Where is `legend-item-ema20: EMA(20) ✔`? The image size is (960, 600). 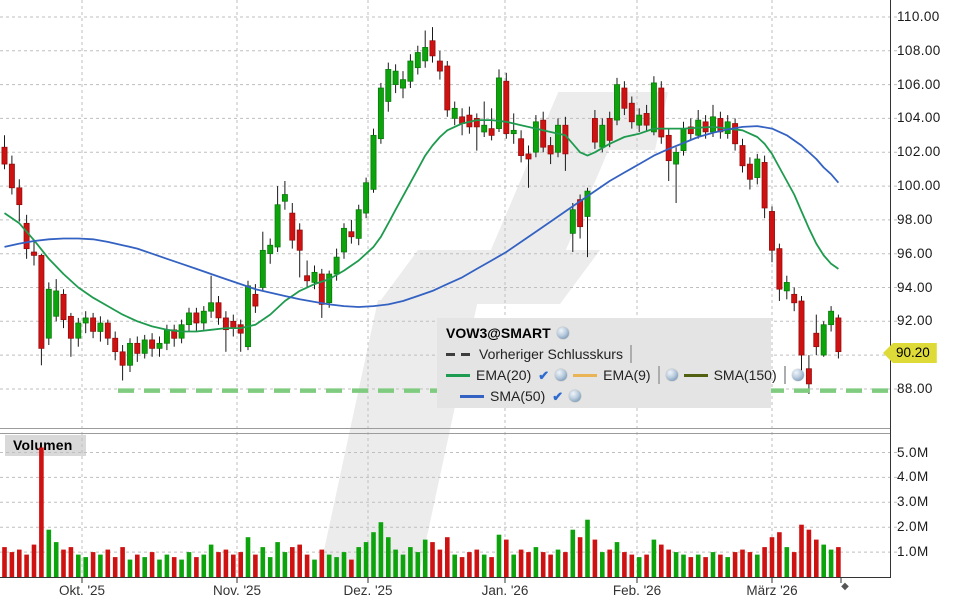
legend-item-ema20: EMA(20) ✔ is located at coordinates (507, 375).